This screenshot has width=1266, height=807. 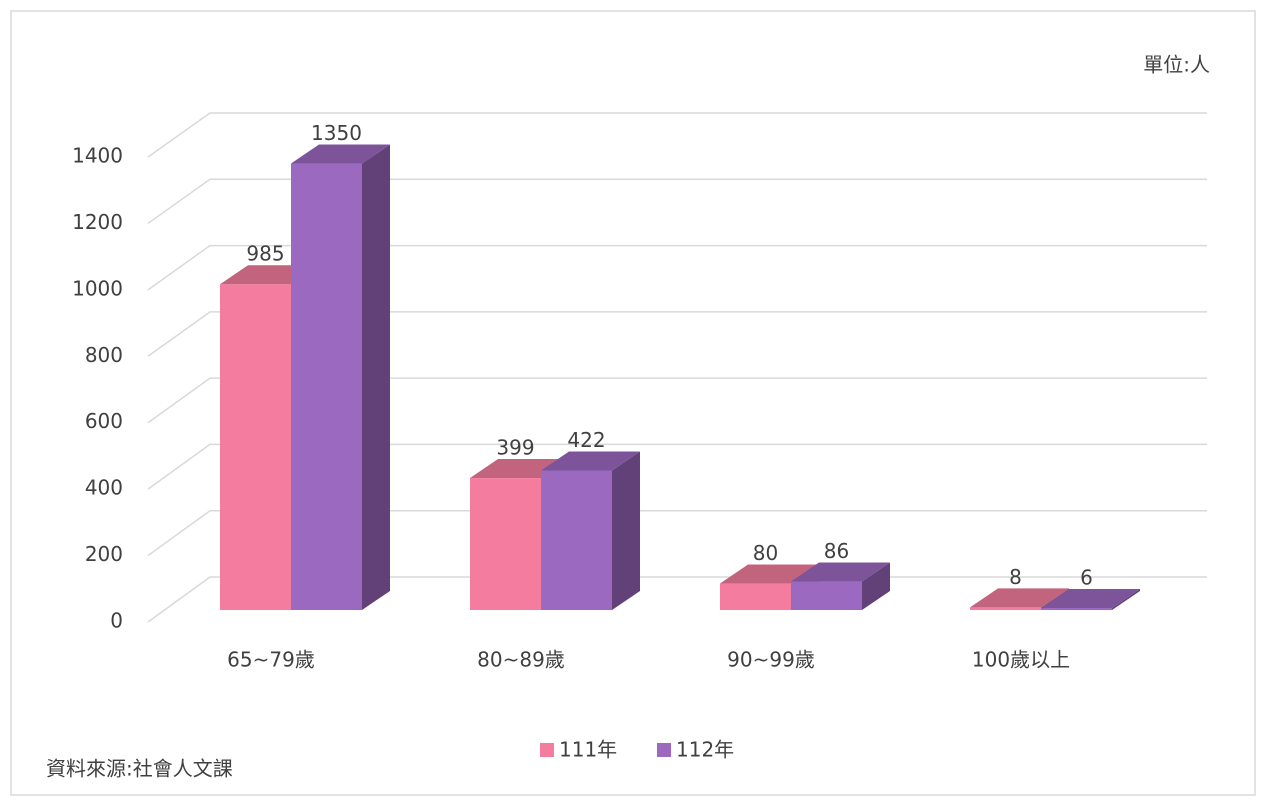 What do you see at coordinates (336, 133) in the screenshot?
I see `value-label: 1350` at bounding box center [336, 133].